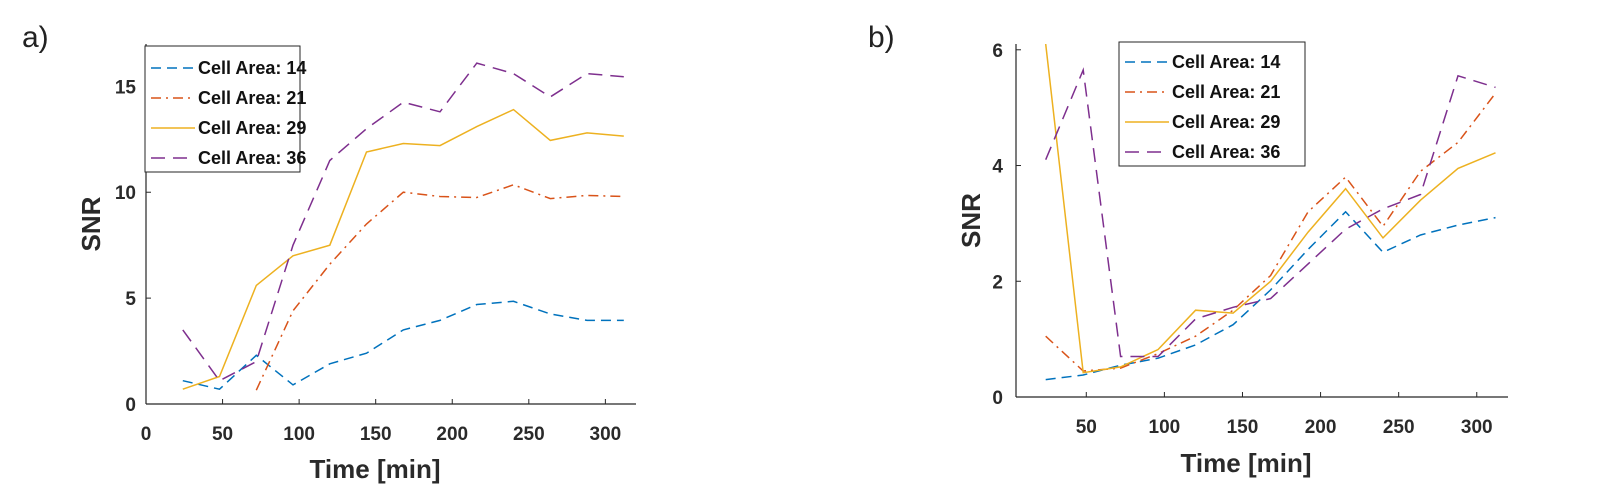  I want to click on y-tick-label: 10, so click(125, 193).